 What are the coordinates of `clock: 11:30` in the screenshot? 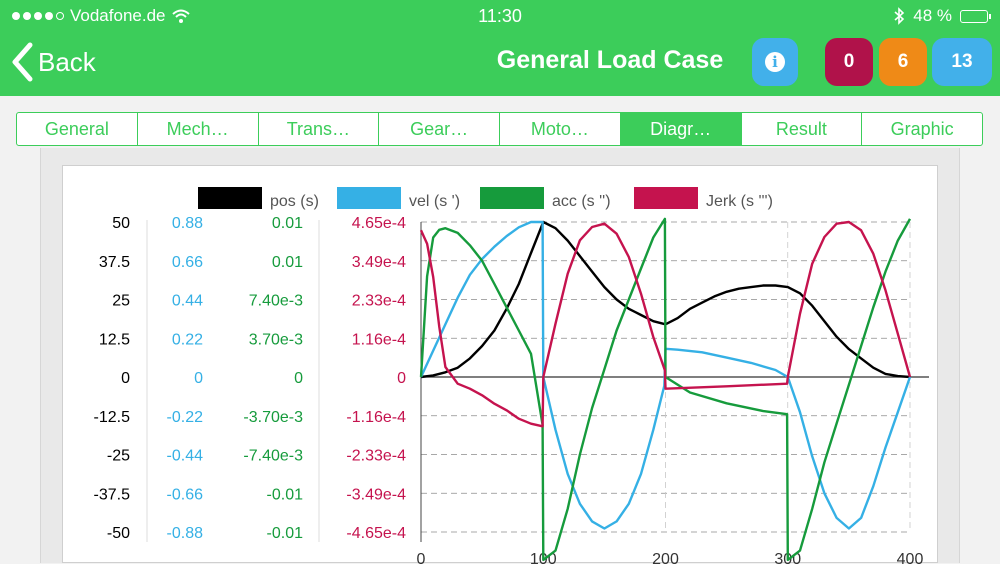 It's located at (500, 16).